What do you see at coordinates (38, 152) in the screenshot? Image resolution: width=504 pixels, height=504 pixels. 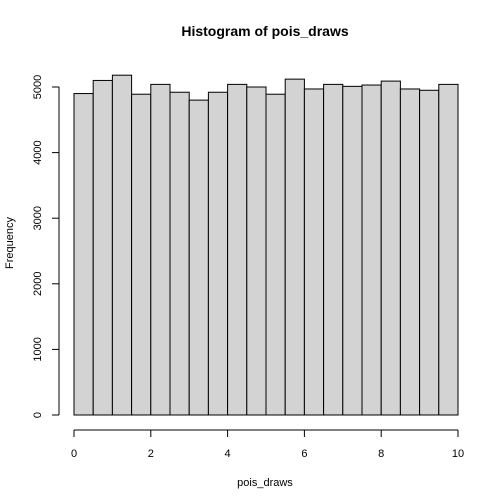 I see `y-tick-label: 4000` at bounding box center [38, 152].